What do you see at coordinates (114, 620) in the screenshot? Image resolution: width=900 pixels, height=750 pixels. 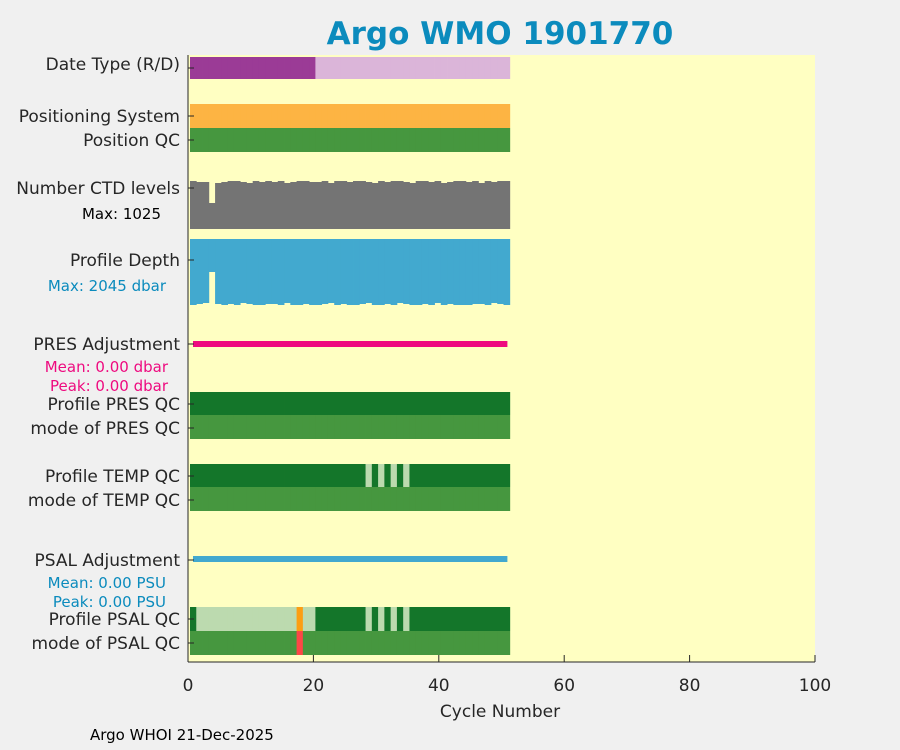 I see `label-psal-qc: Profile PSAL QC` at bounding box center [114, 620].